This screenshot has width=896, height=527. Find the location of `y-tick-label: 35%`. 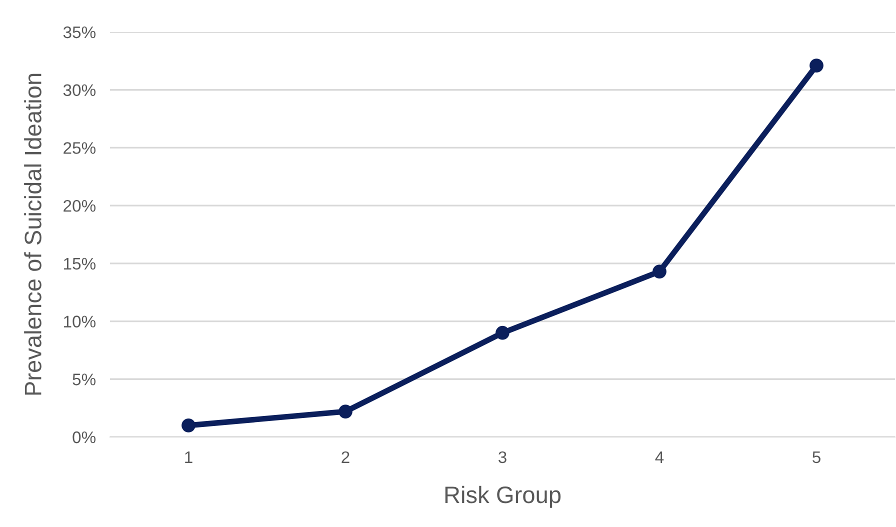

y-tick-label: 35% is located at coordinates (79, 32).